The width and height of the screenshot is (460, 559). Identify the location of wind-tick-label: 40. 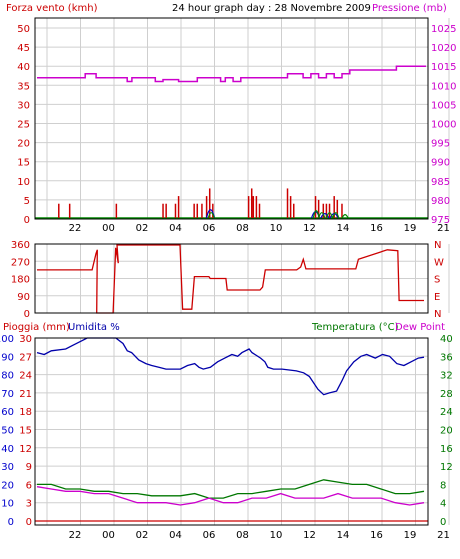
(23, 67).